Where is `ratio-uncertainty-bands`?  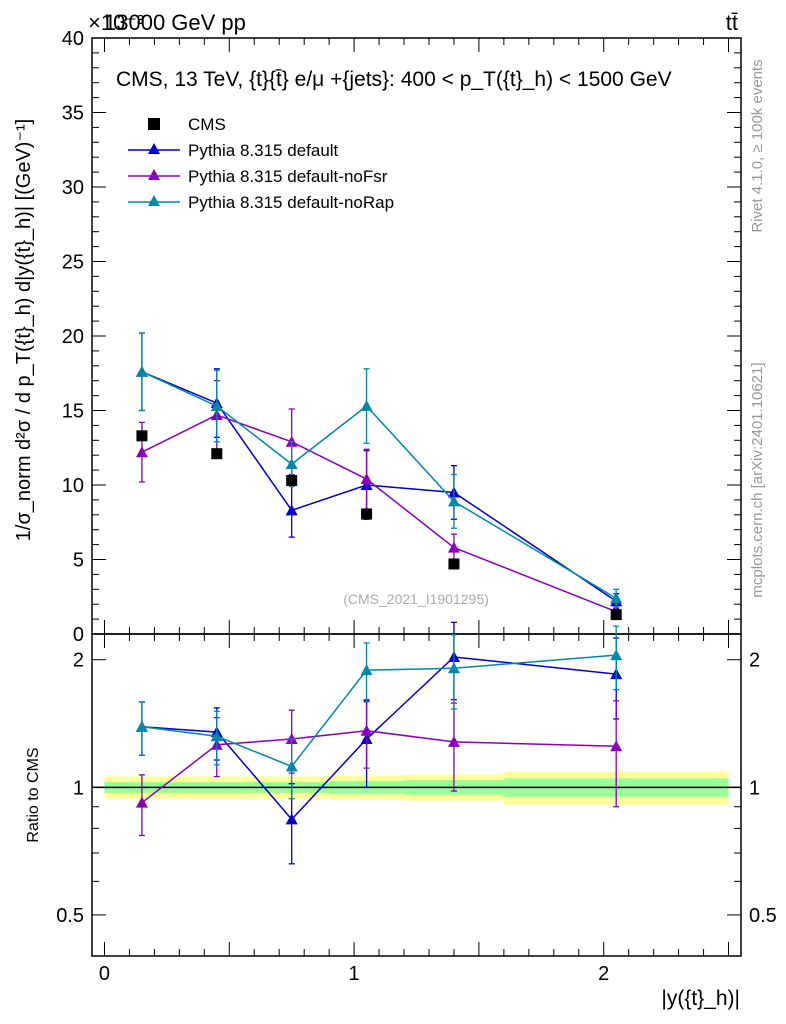
ratio-uncertainty-bands is located at coordinates (416, 788).